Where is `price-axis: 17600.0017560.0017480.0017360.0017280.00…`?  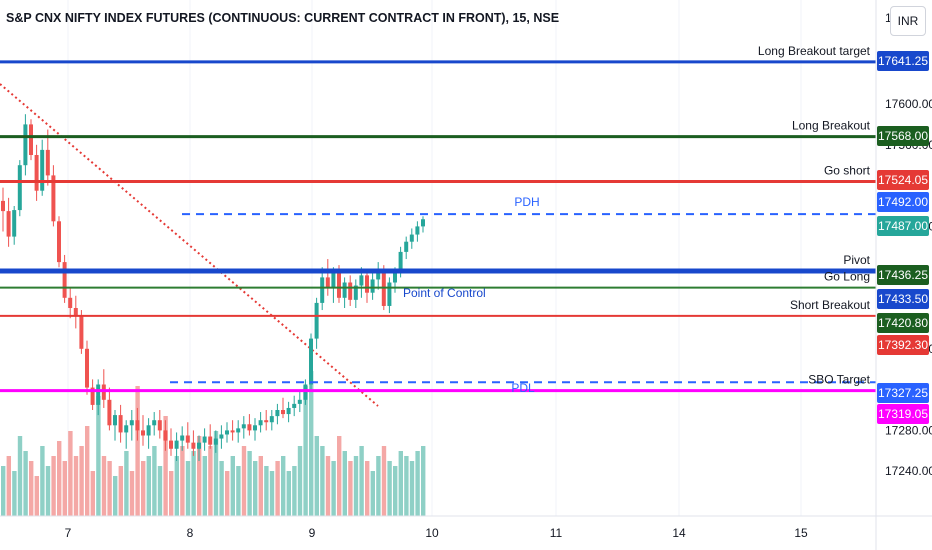 price-axis: 17600.0017560.0017480.0017360.0017280.00… is located at coordinates (903, 275).